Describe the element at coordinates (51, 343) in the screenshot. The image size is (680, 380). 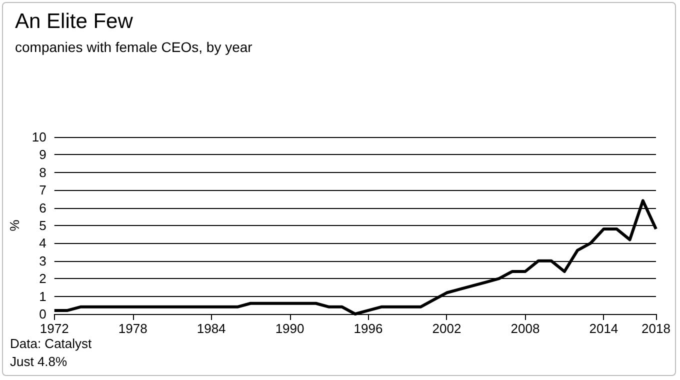
I see `text: Data: Catalyst` at that location.